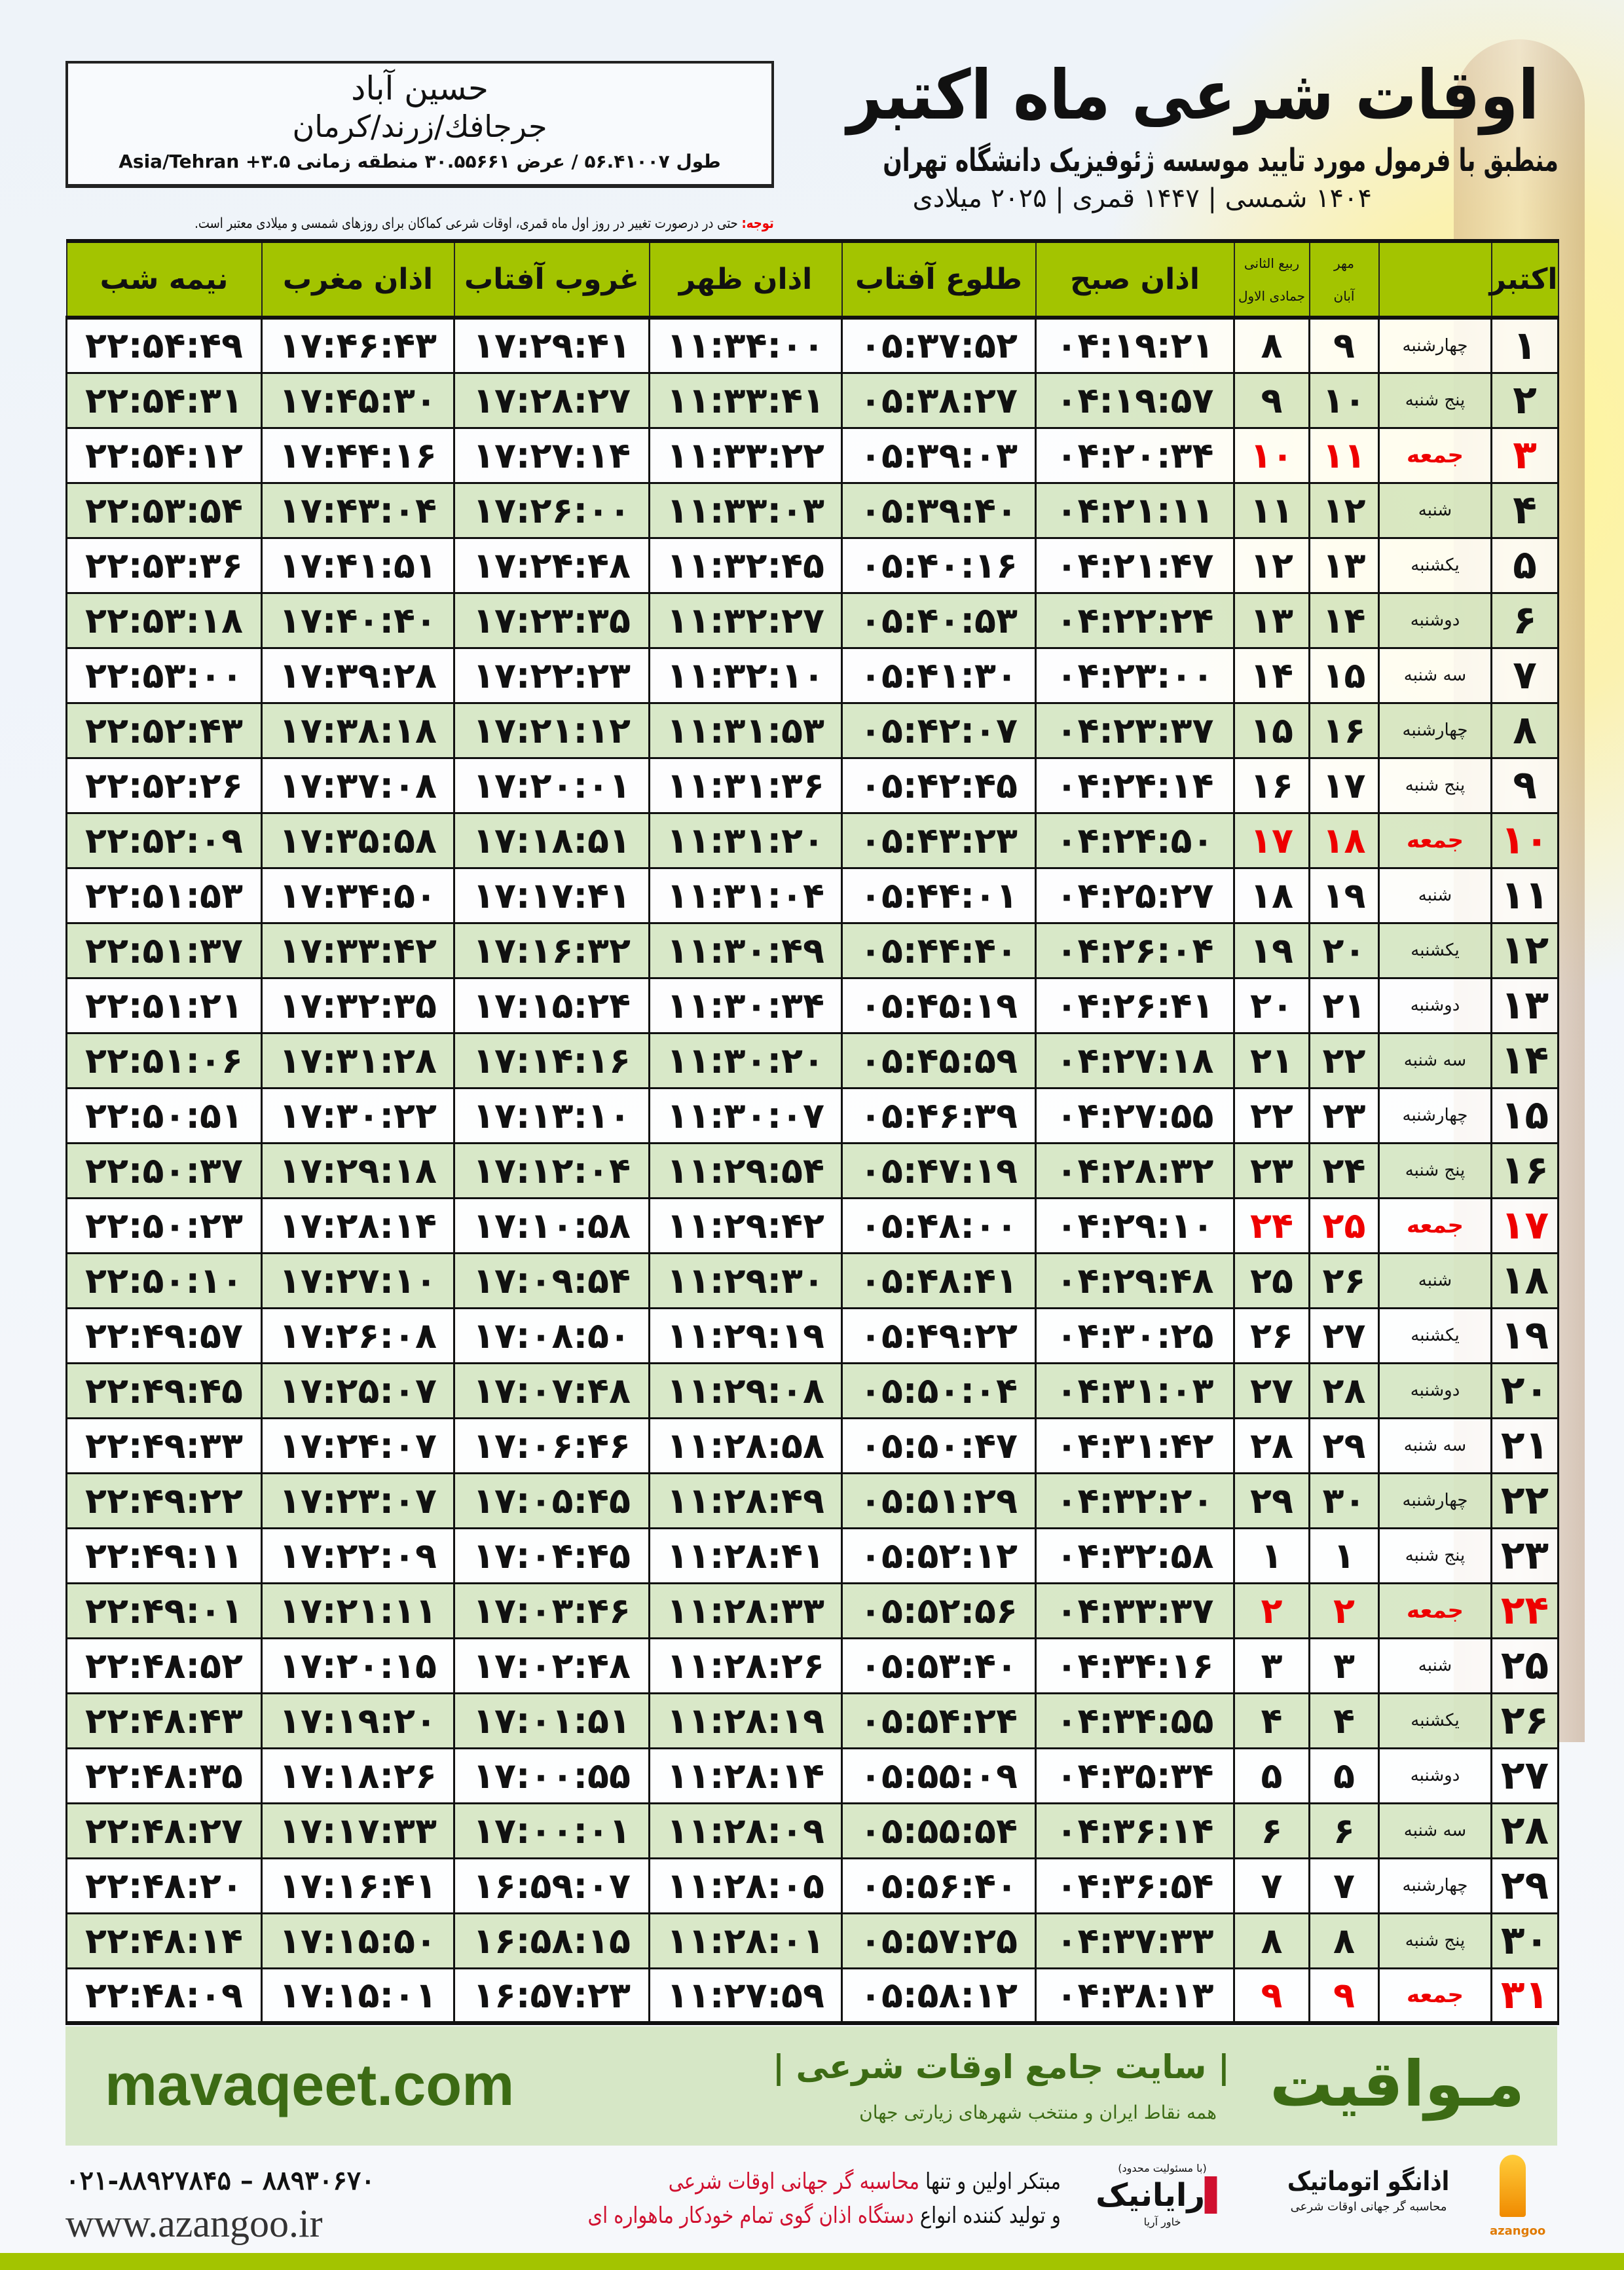  I want to click on lunar-day-cell: ۲۴, so click(1271, 1225).